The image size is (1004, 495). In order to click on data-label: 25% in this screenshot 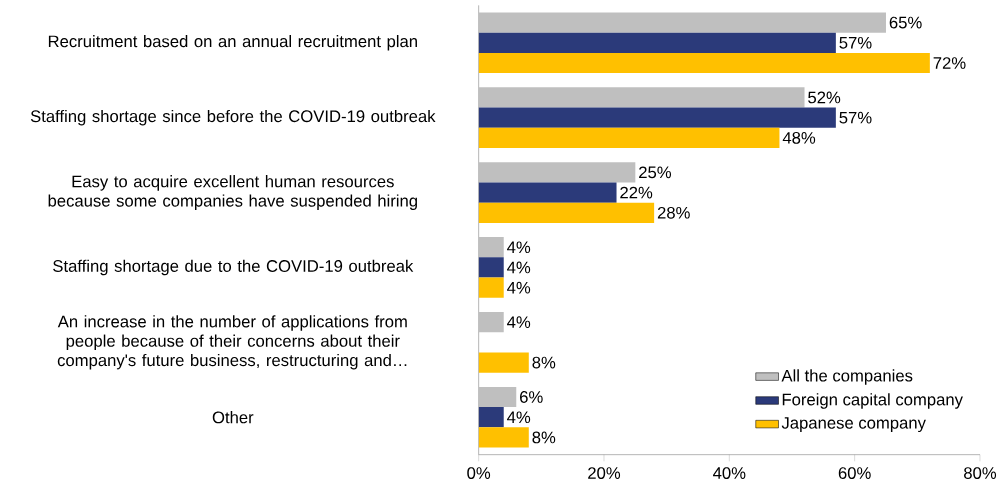, I will do `click(655, 172)`.